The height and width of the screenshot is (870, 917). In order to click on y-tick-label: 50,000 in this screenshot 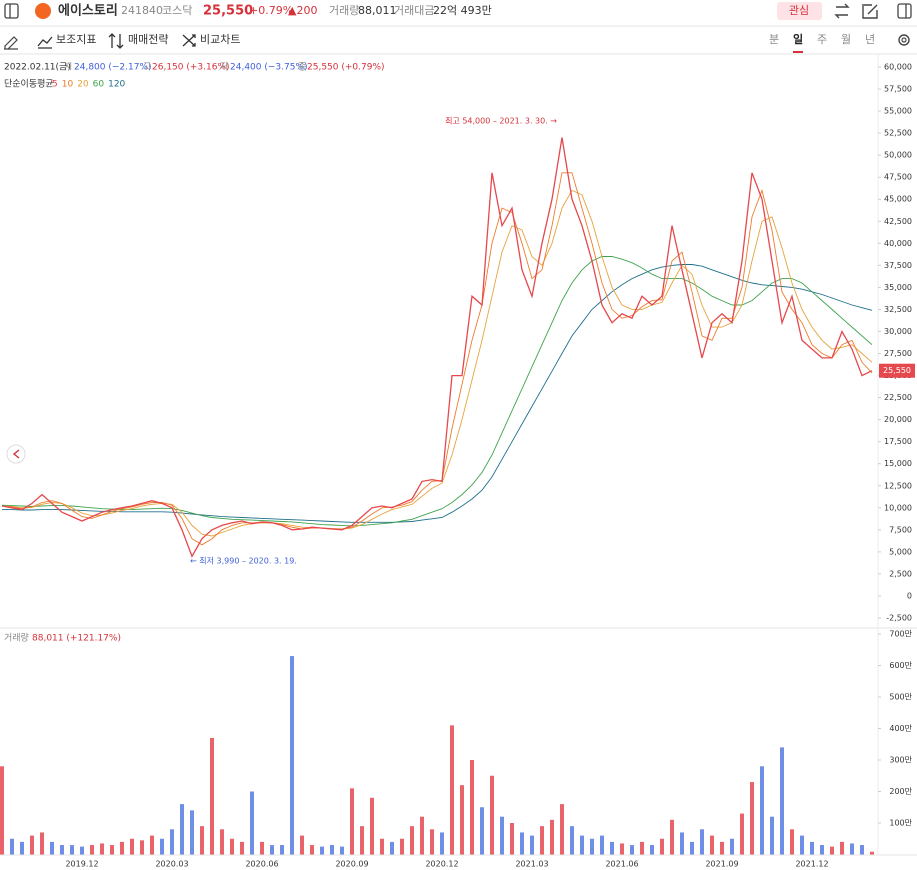, I will do `click(898, 155)`.